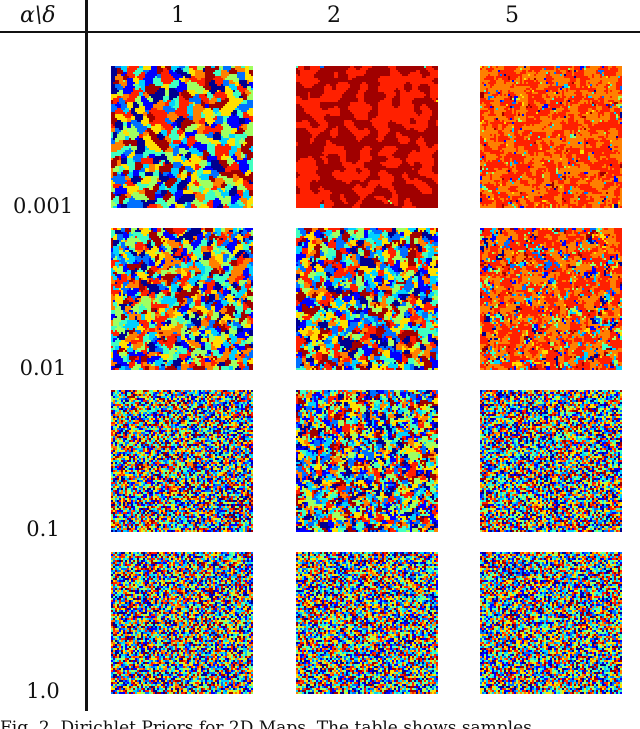 The image size is (640, 729). What do you see at coordinates (320, 32) in the screenshot?
I see `table-horizontal-rule` at bounding box center [320, 32].